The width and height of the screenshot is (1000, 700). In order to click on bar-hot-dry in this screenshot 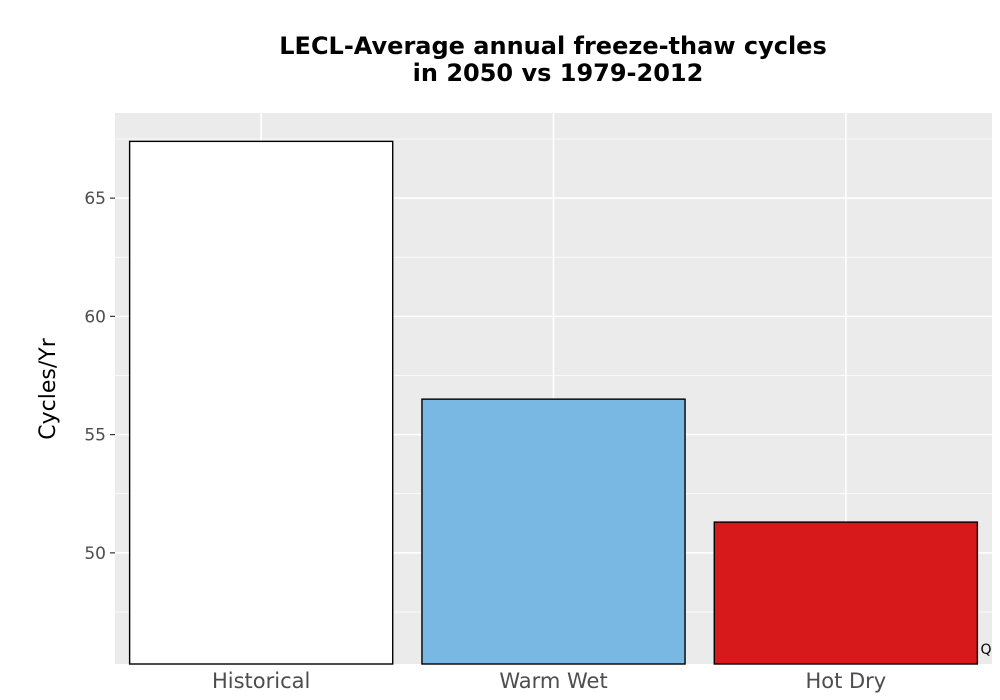, I will do `click(846, 593)`.